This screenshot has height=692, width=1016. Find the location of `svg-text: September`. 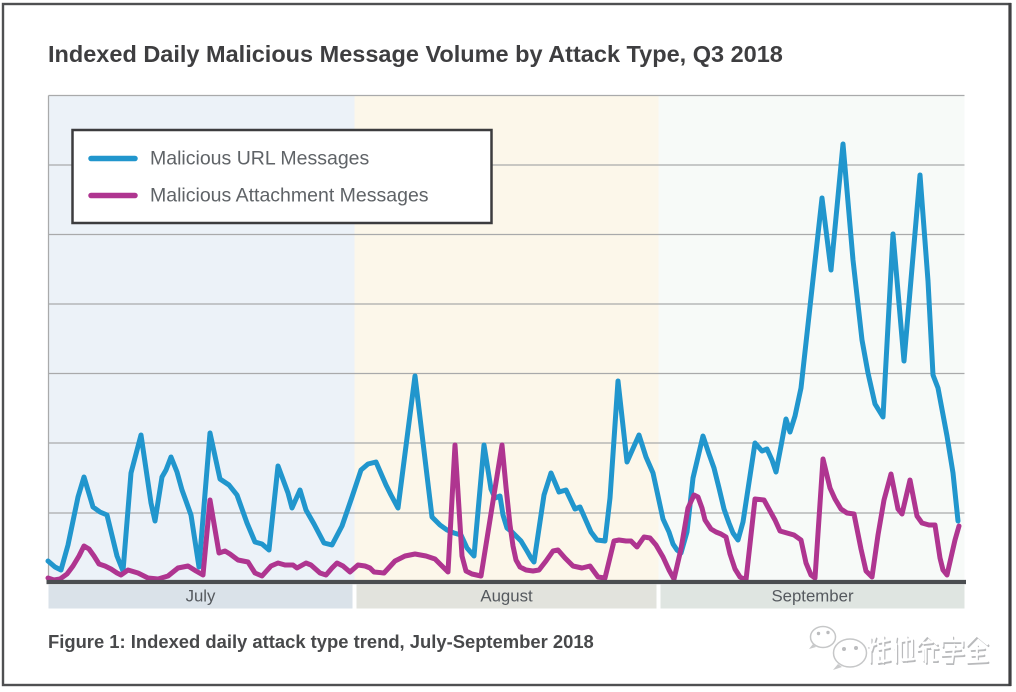

svg-text: September is located at coordinates (812, 596).